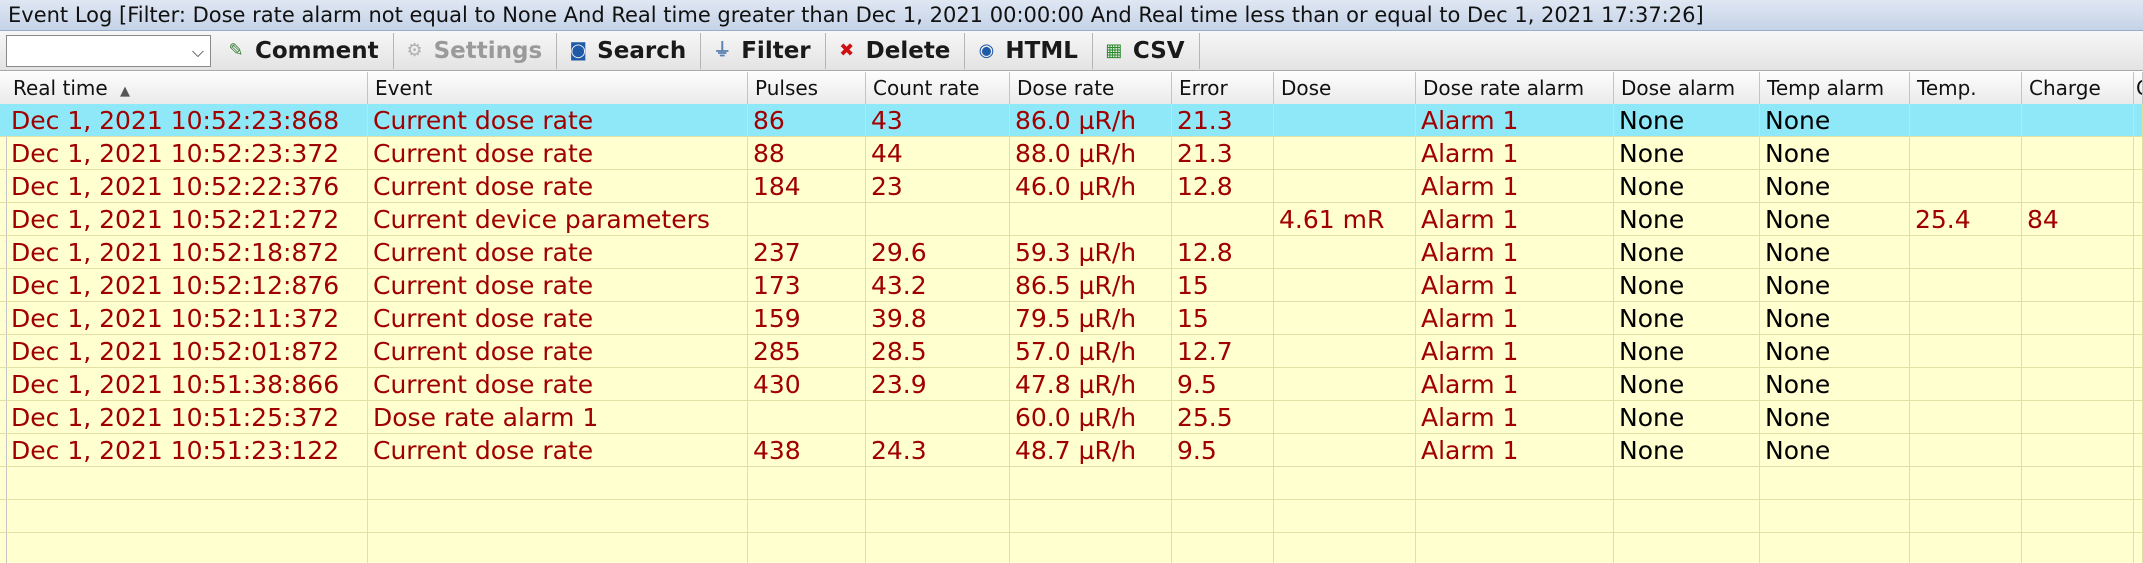 This screenshot has width=2143, height=563. I want to click on column-header-real-time: Real time ▲, so click(187, 88).